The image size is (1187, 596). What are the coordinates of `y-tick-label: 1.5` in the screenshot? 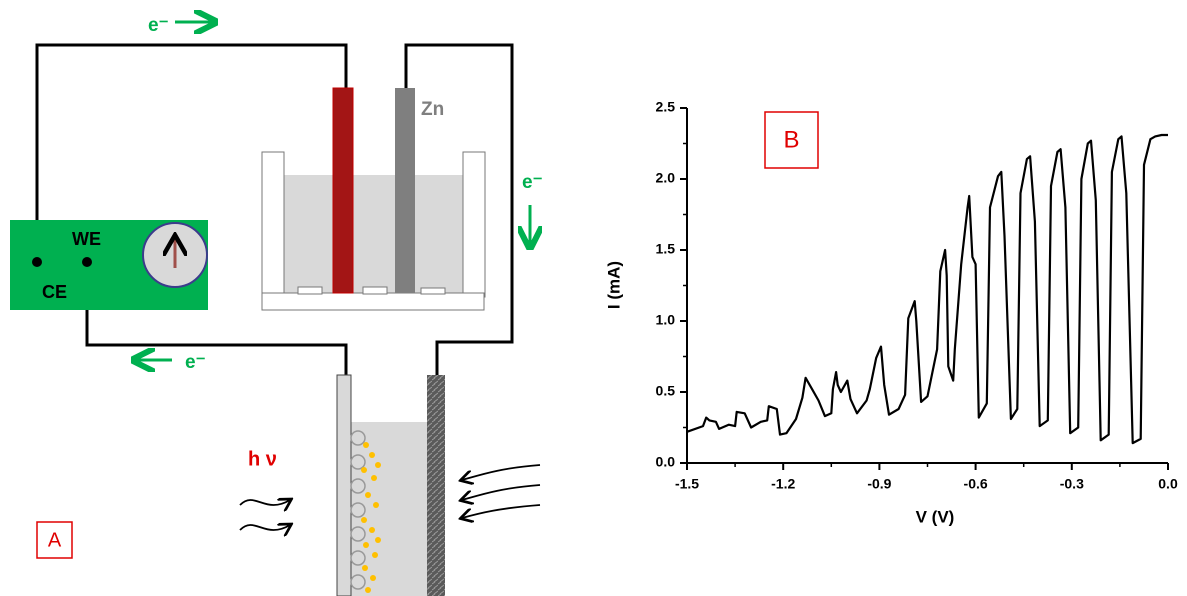 It's located at (666, 249).